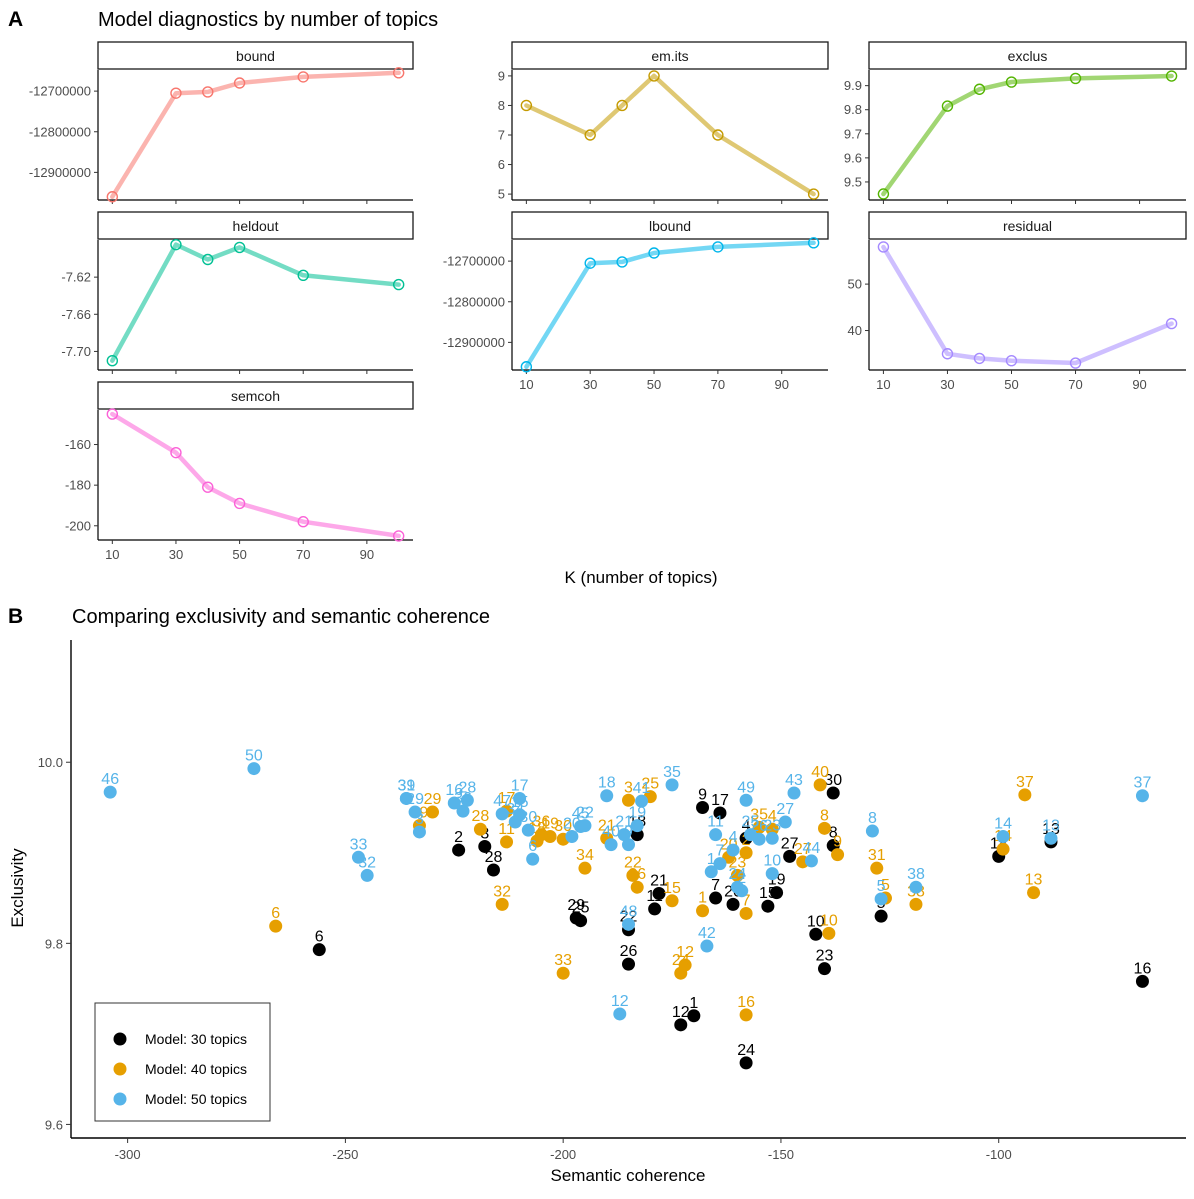 This screenshot has height=1199, width=1194. I want to click on point-label: 19, so click(637, 813).